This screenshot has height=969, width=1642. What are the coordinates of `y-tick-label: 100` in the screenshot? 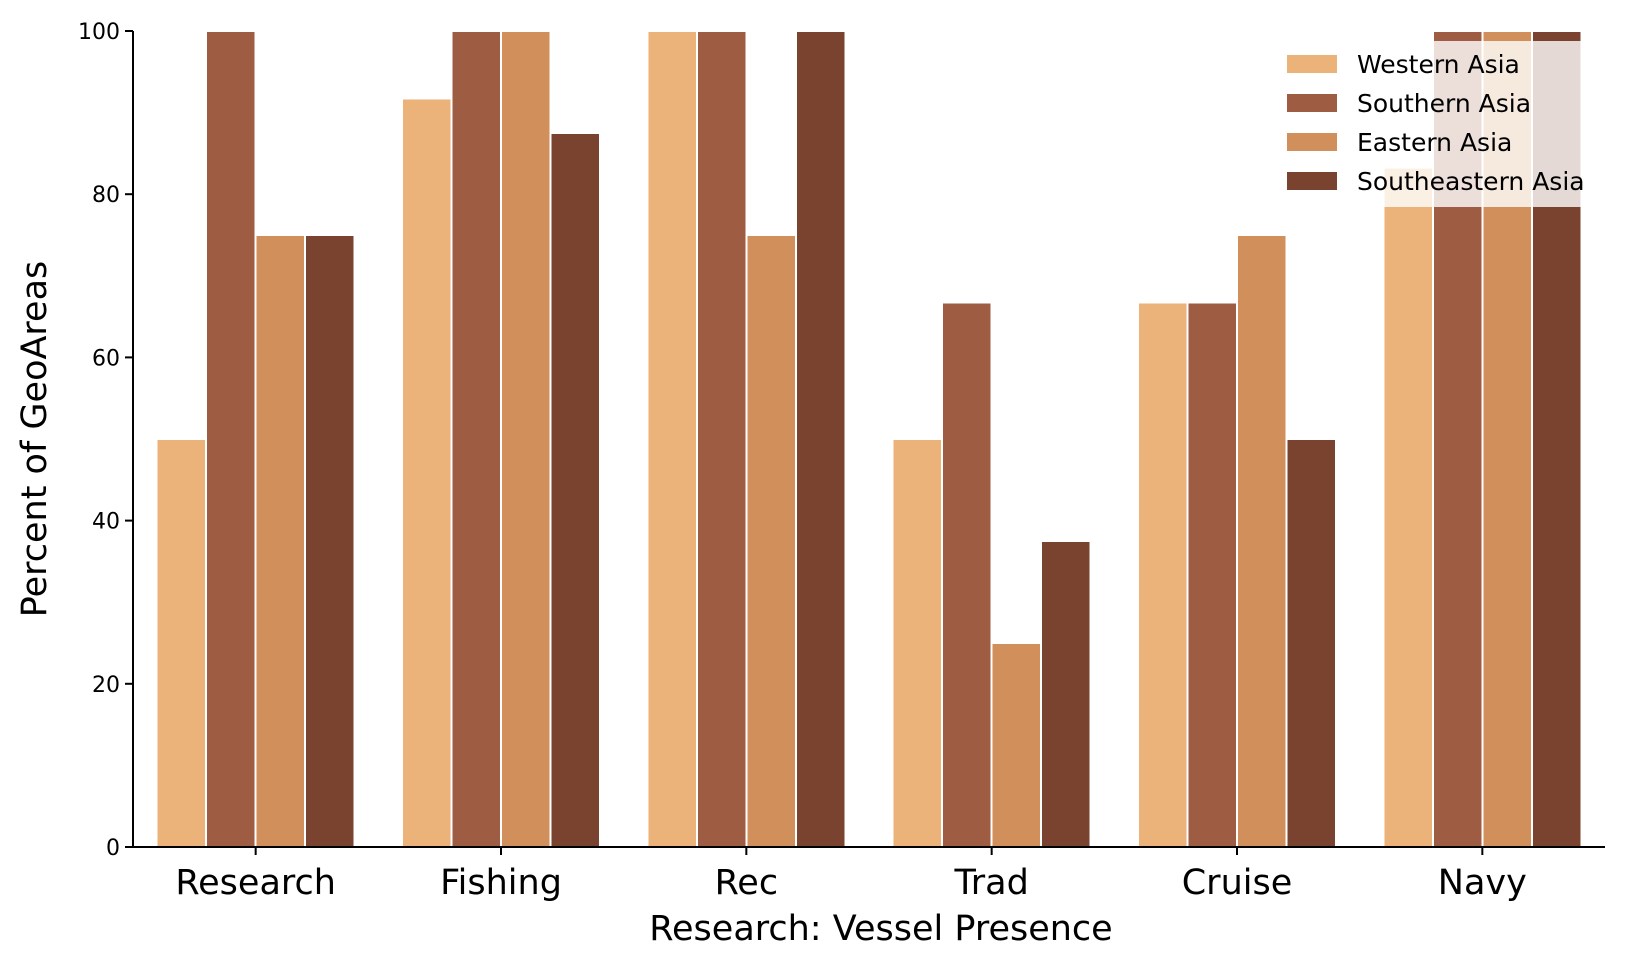 It's located at (99, 32).